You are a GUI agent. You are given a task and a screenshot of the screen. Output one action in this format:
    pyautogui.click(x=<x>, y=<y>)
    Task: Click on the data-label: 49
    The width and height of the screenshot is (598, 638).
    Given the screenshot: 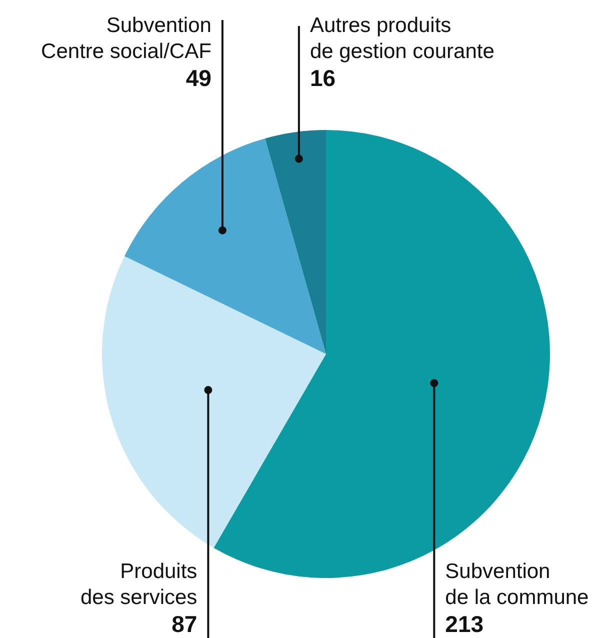 What is the action you would take?
    pyautogui.click(x=199, y=78)
    